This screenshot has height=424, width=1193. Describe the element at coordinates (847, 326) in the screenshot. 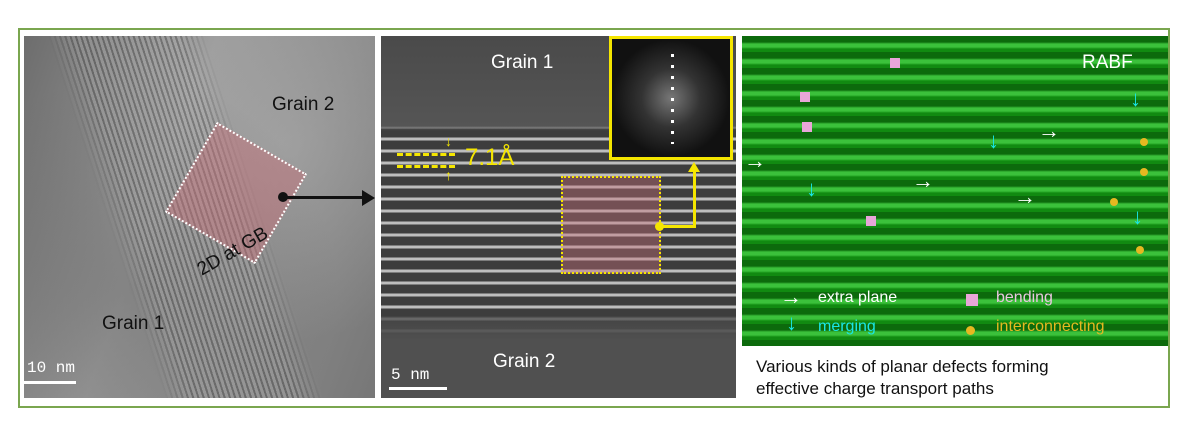

I see `legend-merging: merging` at that location.